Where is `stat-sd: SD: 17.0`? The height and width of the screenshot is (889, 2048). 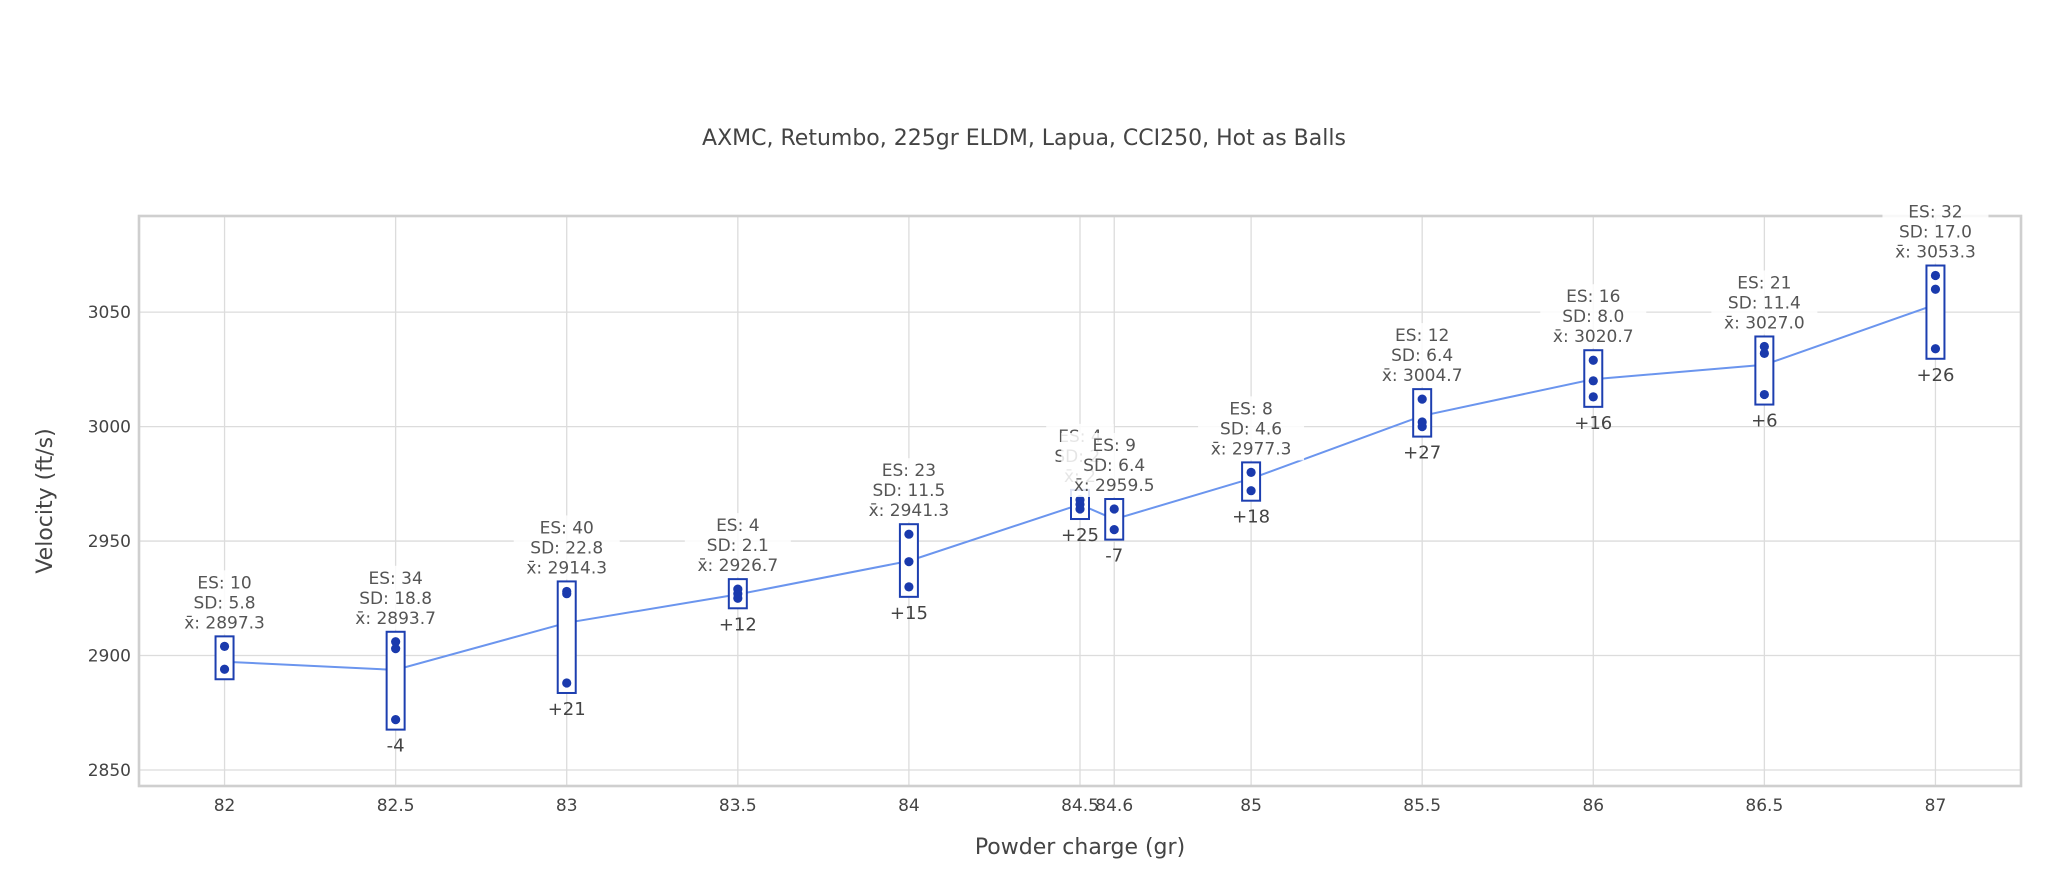
stat-sd: SD: 17.0 is located at coordinates (1935, 233).